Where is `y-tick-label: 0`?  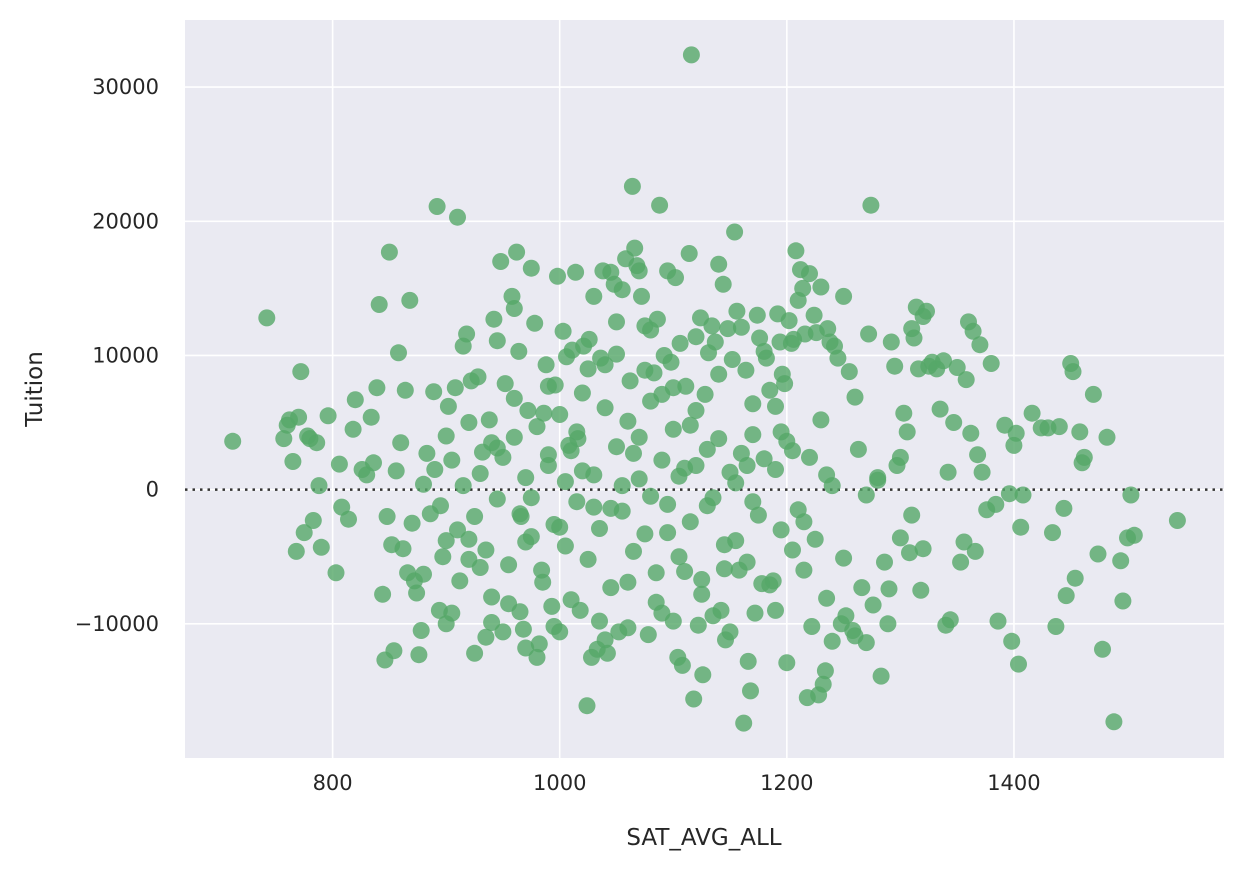 y-tick-label: 0 is located at coordinates (152, 490).